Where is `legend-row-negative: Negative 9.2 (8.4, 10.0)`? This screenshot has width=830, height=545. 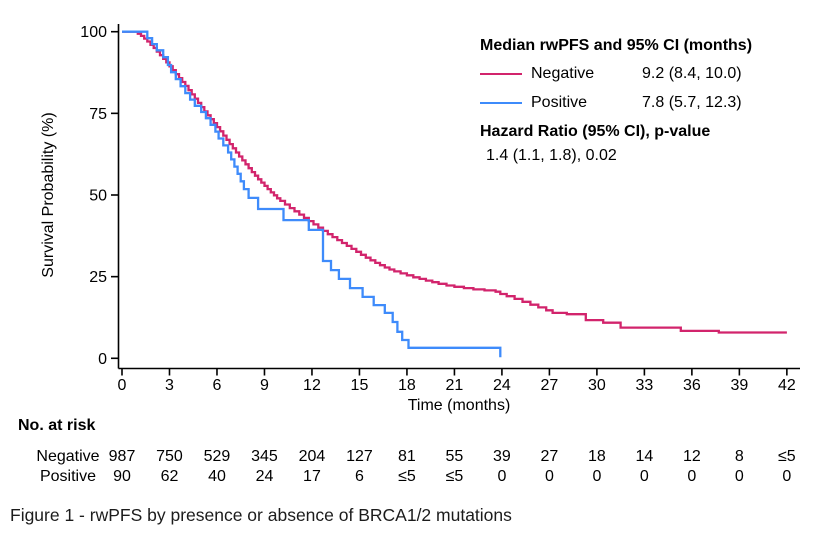 legend-row-negative: Negative 9.2 (8.4, 10.0) is located at coordinates (645, 74).